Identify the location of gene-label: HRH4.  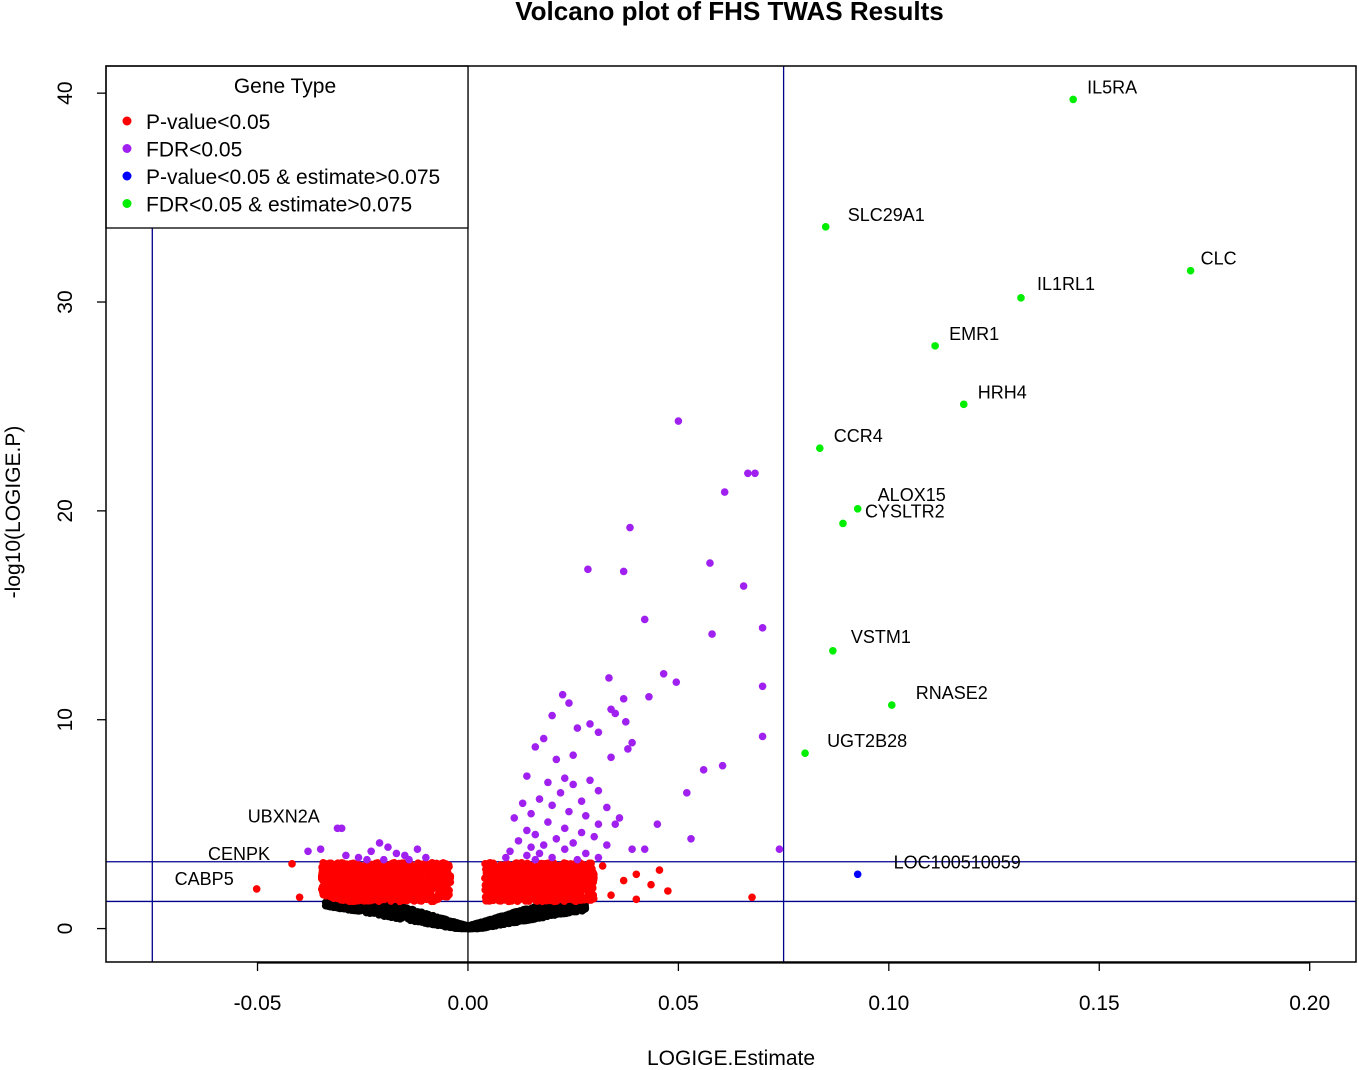
(1002, 392).